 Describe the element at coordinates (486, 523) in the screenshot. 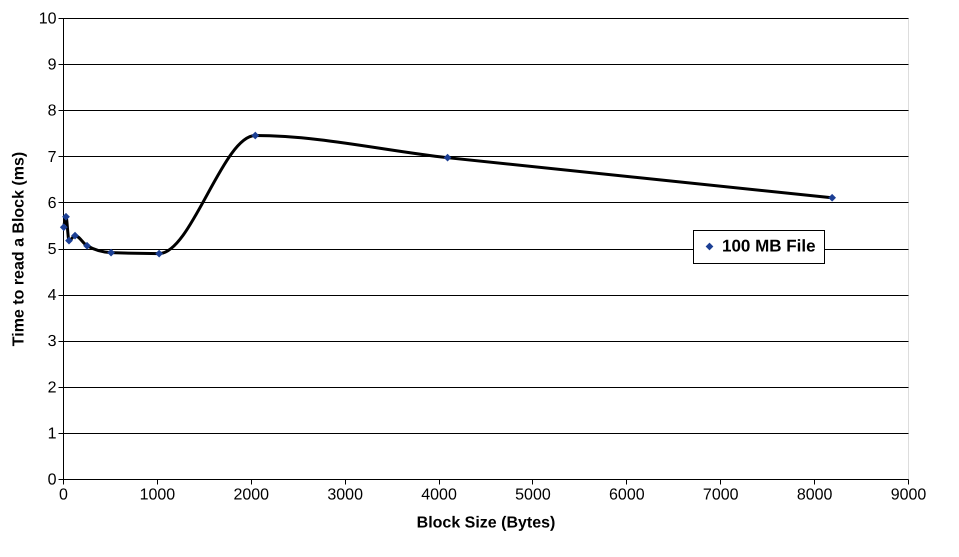

I see `x-axis-title: Block Size (Bytes)` at that location.